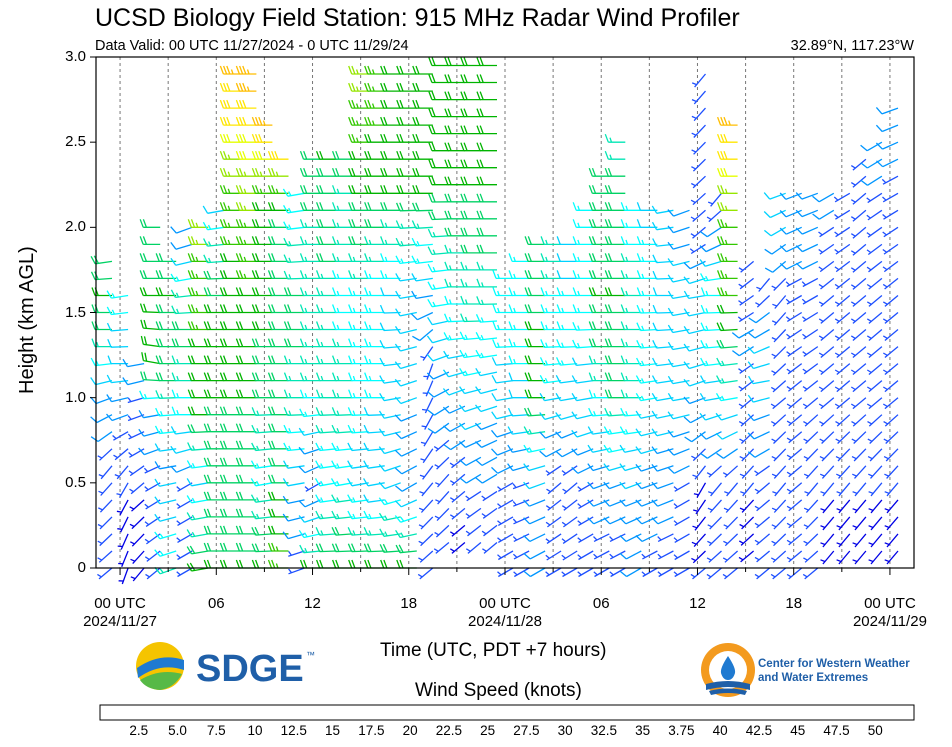 This screenshot has height=747, width=952. I want to click on x-tick-label: 00 UTC 2024/11/29, so click(890, 613).